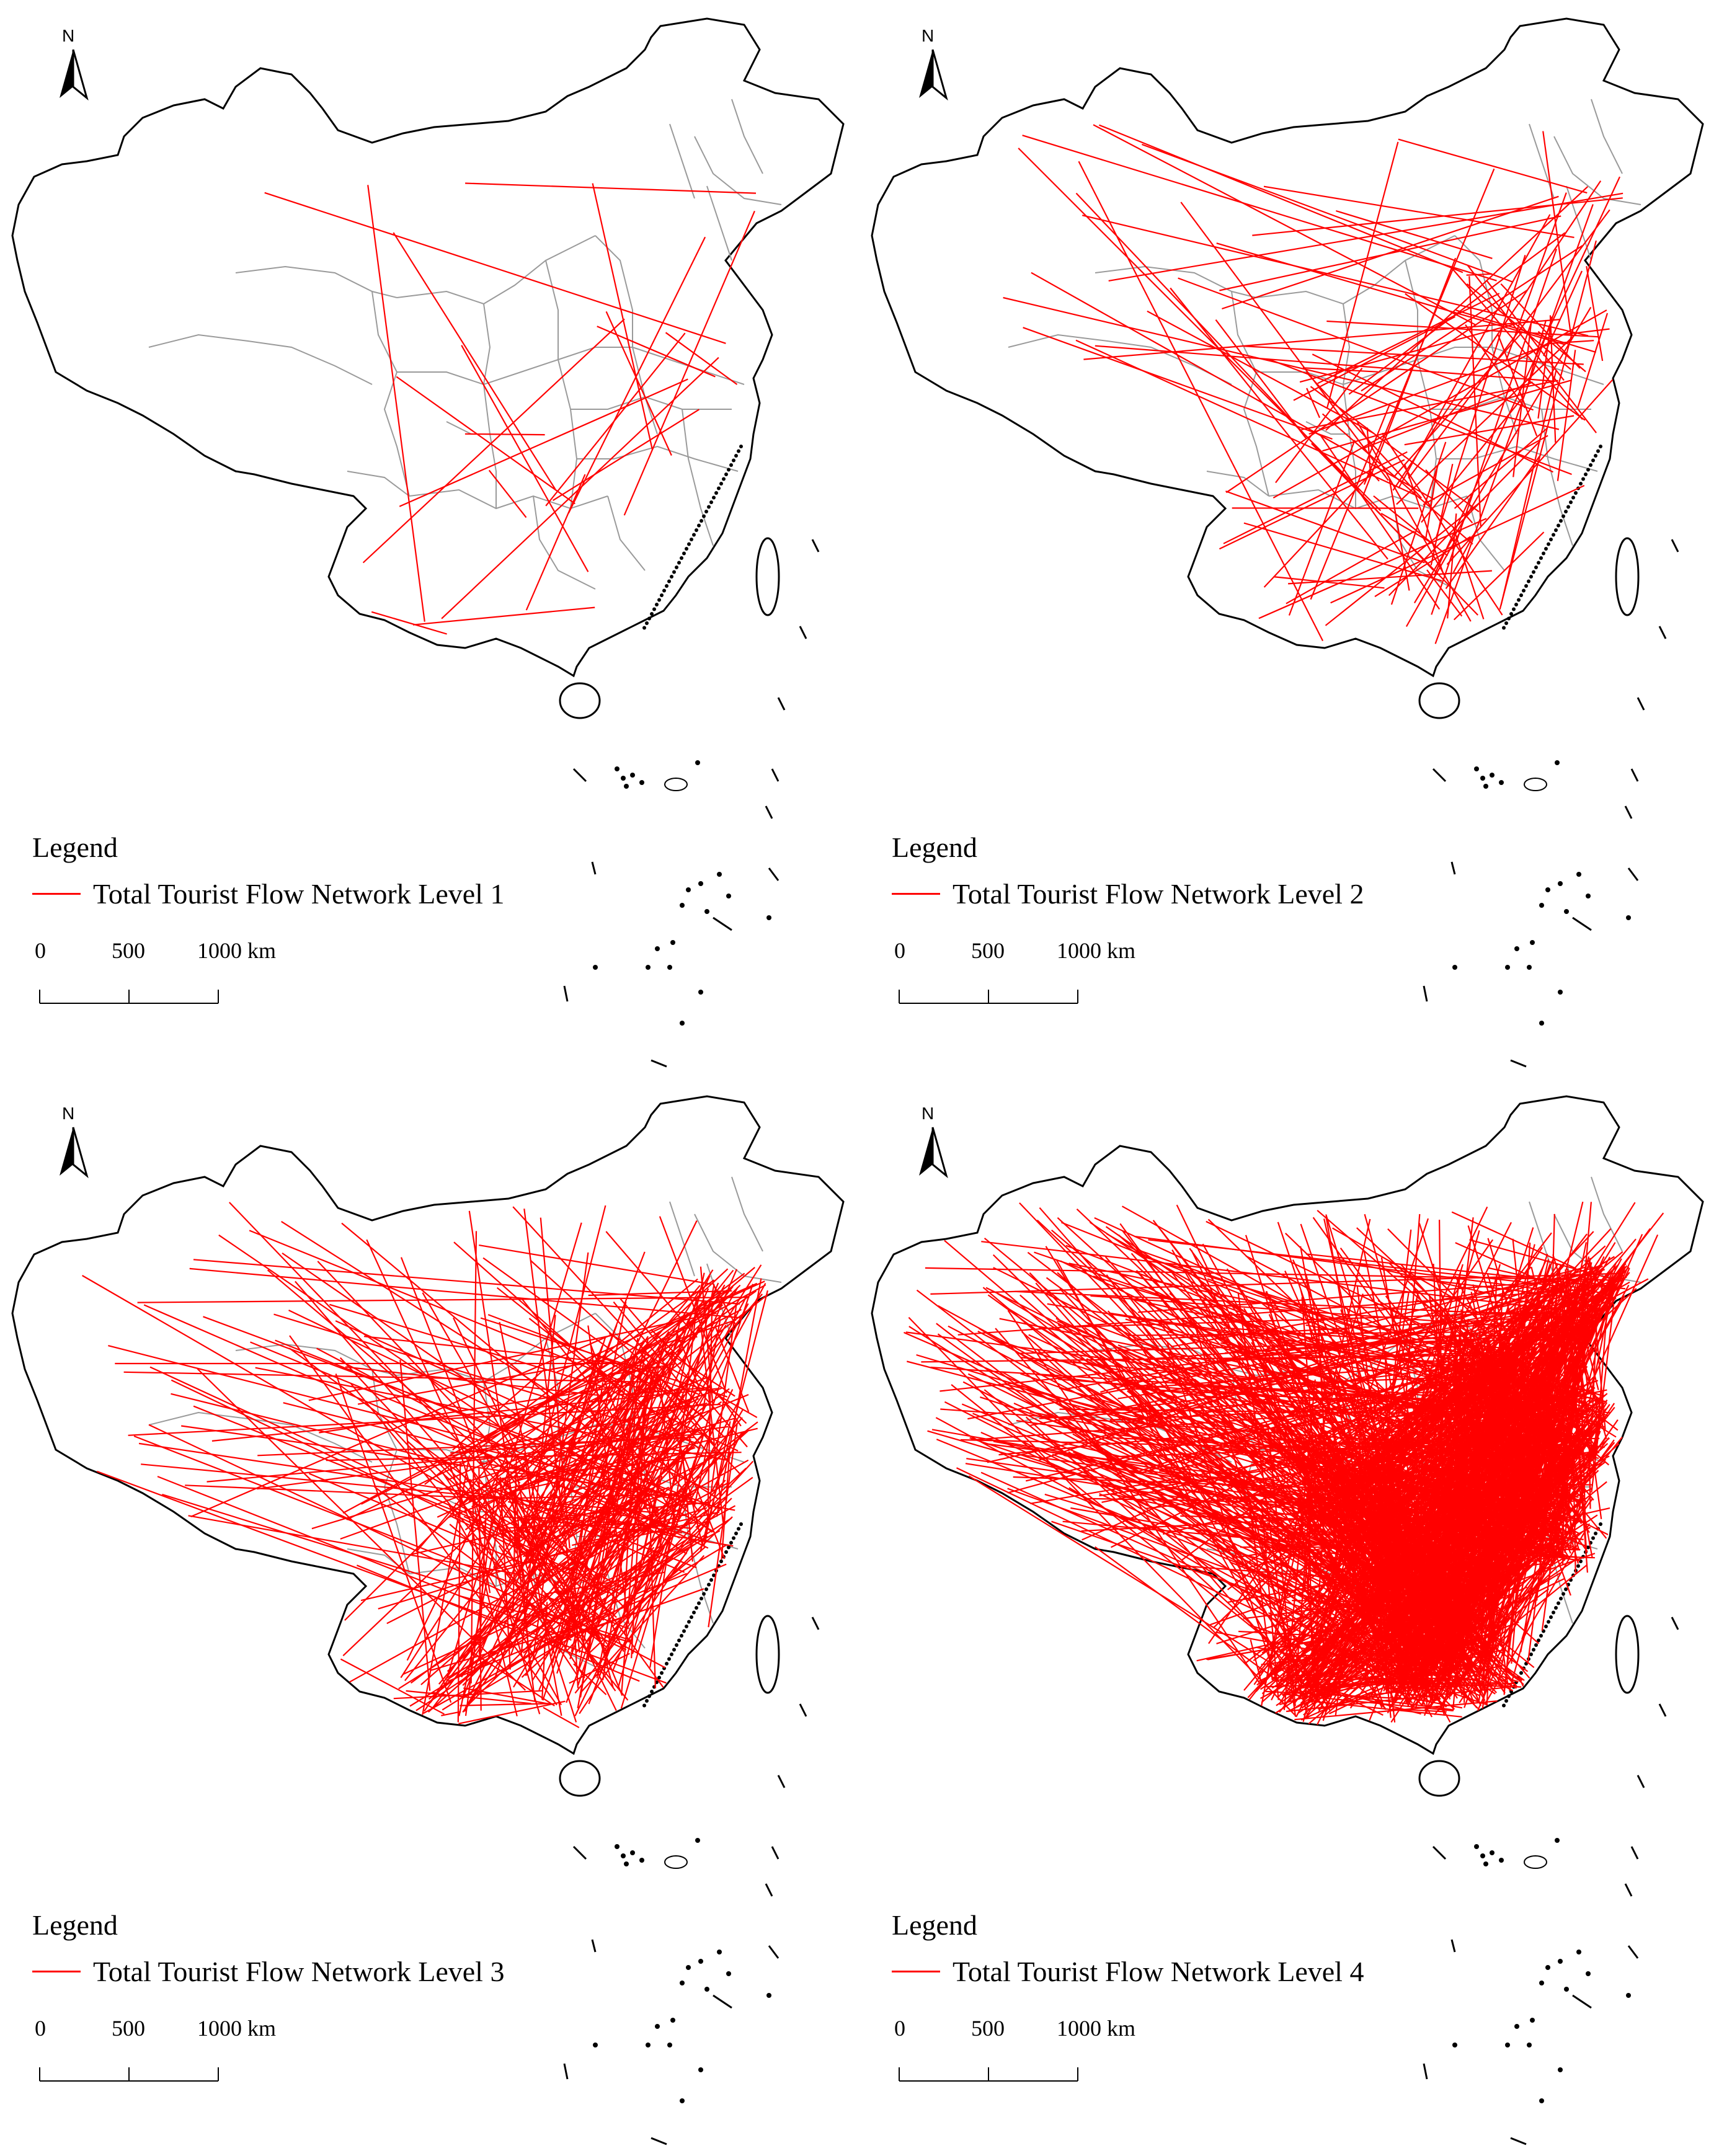 The height and width of the screenshot is (2156, 1719). What do you see at coordinates (129, 997) in the screenshot?
I see `scale-bar` at bounding box center [129, 997].